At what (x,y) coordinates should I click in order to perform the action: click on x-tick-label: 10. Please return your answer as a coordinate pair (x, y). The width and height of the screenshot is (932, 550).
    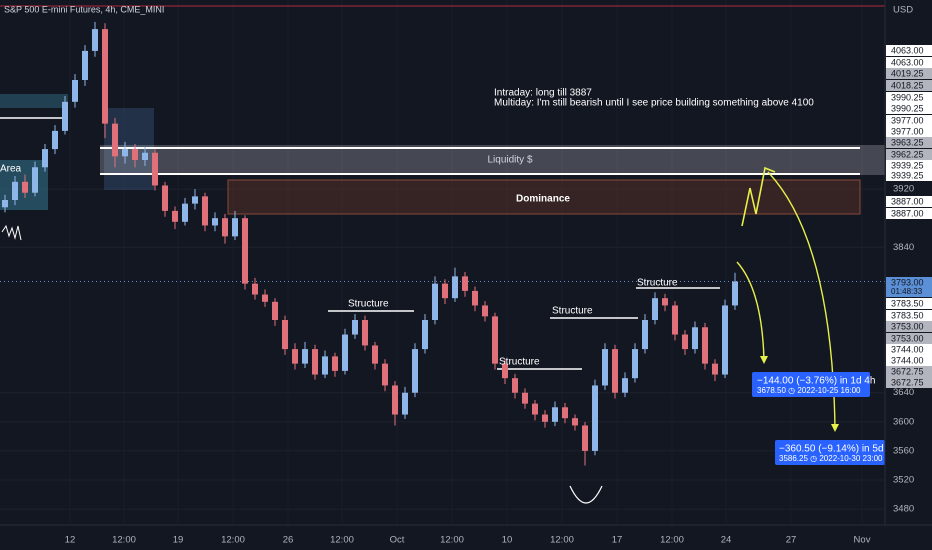
    Looking at the image, I should click on (507, 540).